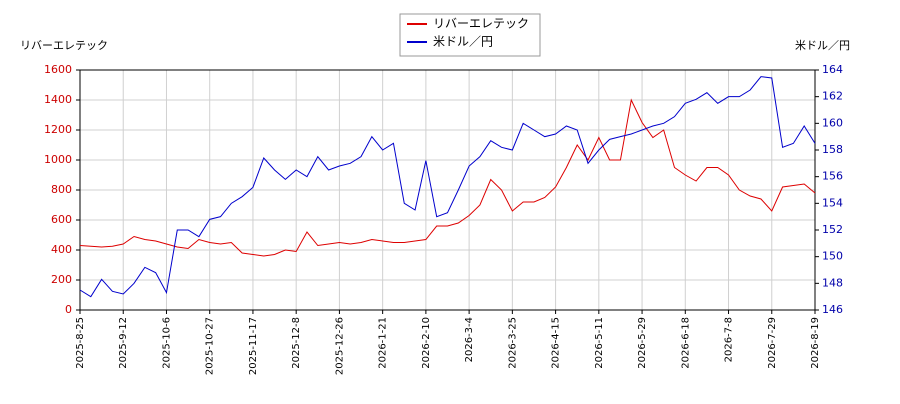 The image size is (900, 404). Describe the element at coordinates (481, 24) in the screenshot. I see `legend-label: リバーエレテック` at that location.